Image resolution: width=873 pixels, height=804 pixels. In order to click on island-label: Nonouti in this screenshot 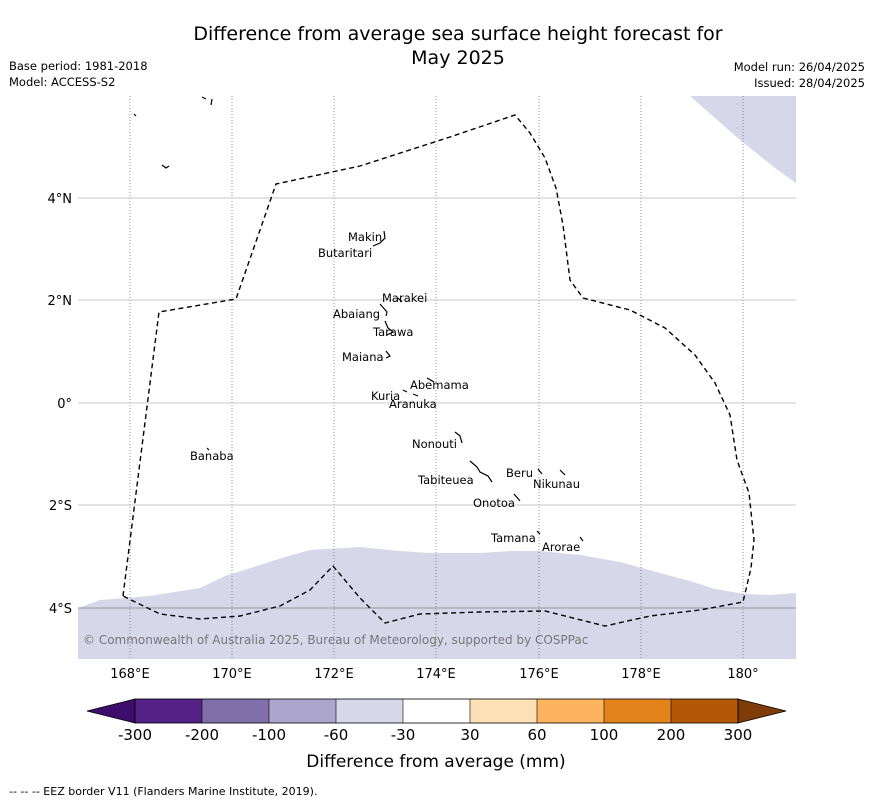, I will do `click(434, 444)`.